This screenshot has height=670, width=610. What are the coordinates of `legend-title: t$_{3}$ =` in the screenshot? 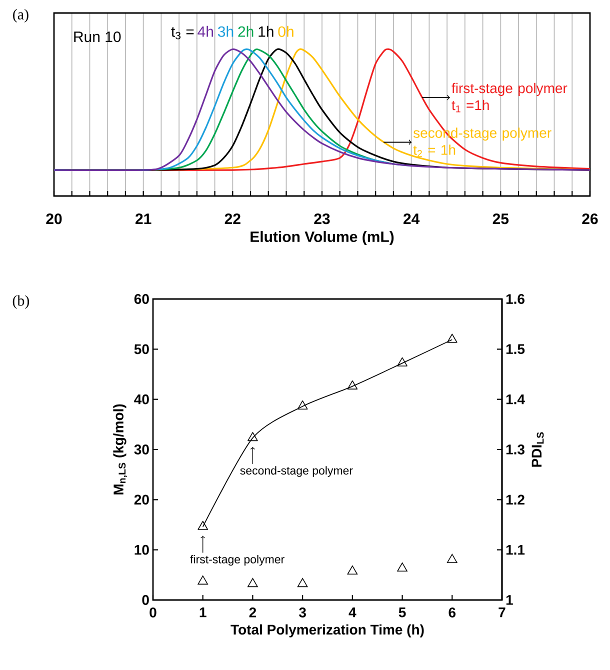 It's located at (182, 33).